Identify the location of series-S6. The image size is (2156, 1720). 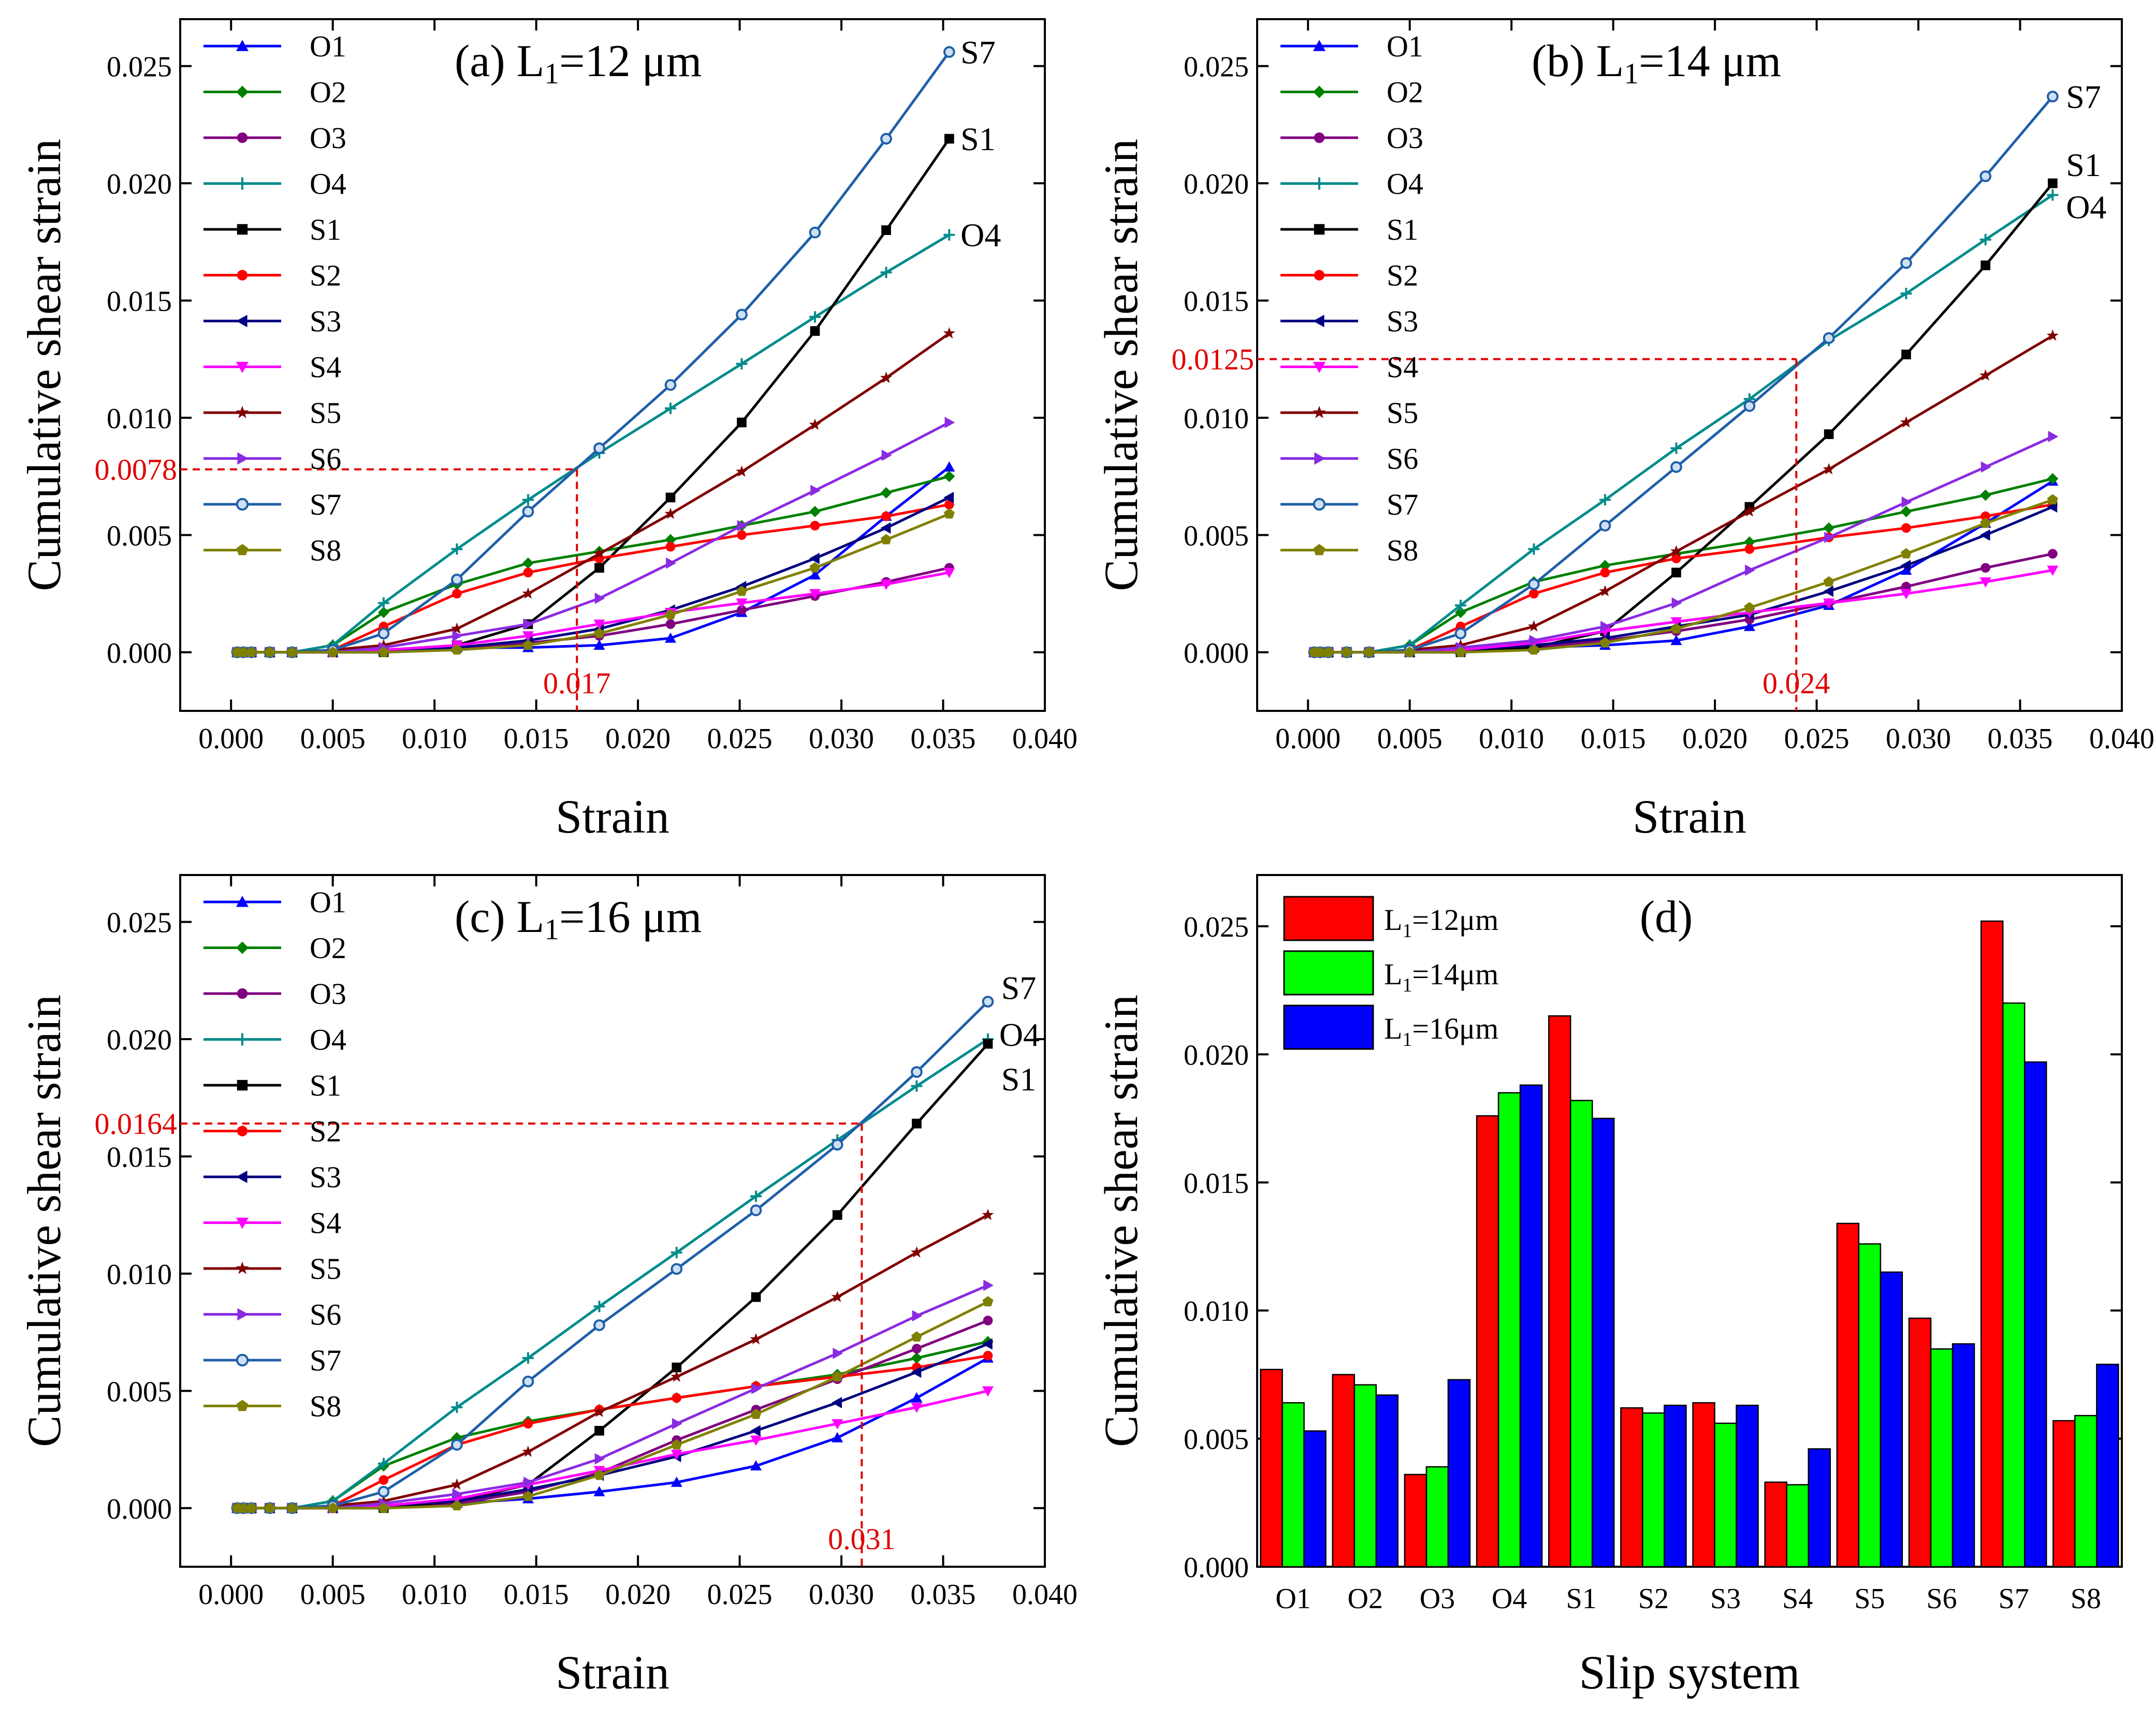
(1684, 544).